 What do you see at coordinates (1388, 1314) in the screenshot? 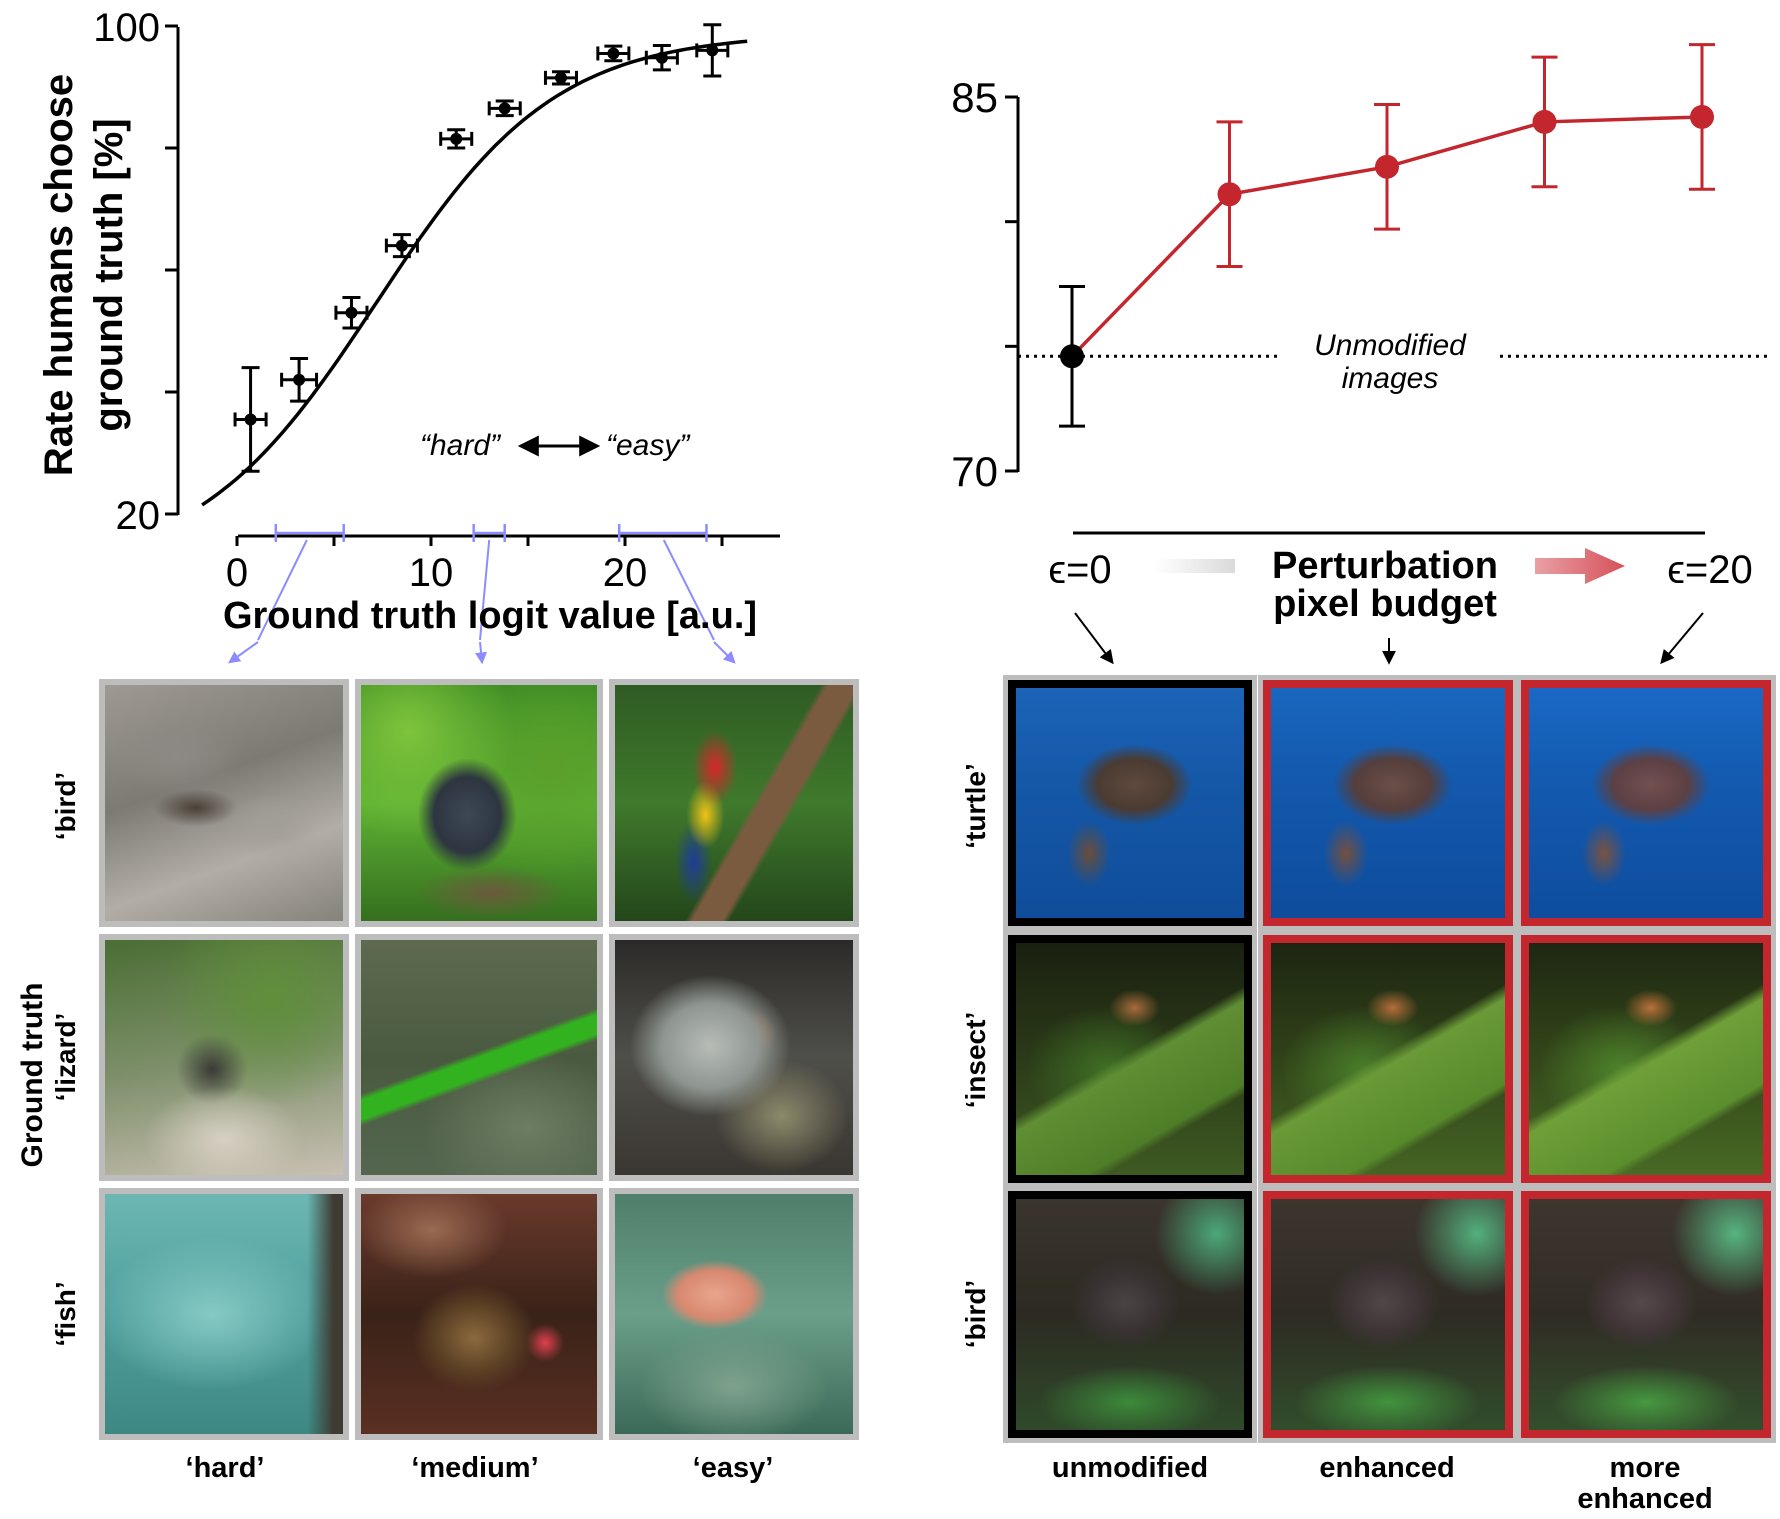
I see `image-bird-enhanced` at bounding box center [1388, 1314].